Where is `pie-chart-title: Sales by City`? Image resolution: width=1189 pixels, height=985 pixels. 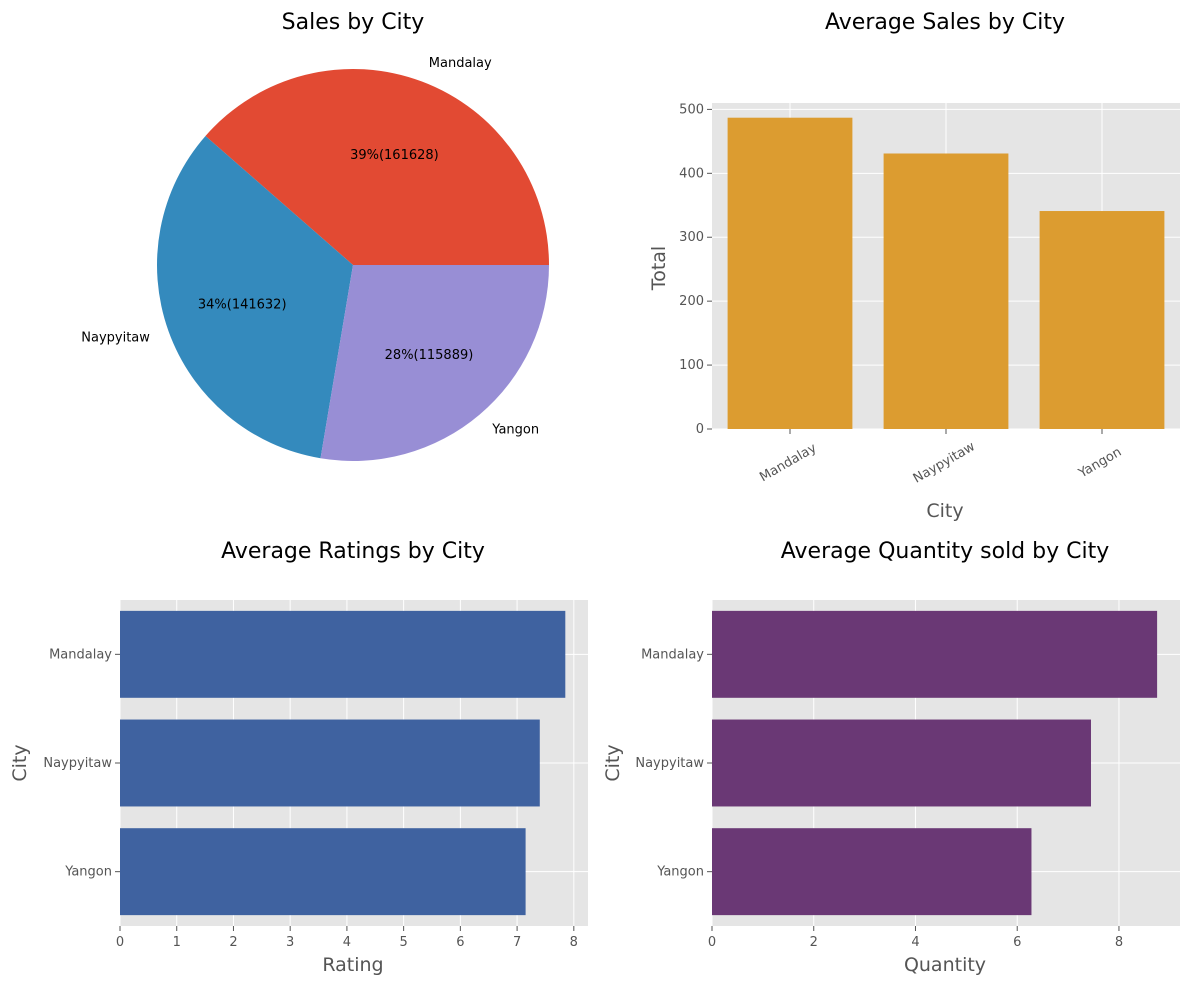
pie-chart-title: Sales by City is located at coordinates (353, 22).